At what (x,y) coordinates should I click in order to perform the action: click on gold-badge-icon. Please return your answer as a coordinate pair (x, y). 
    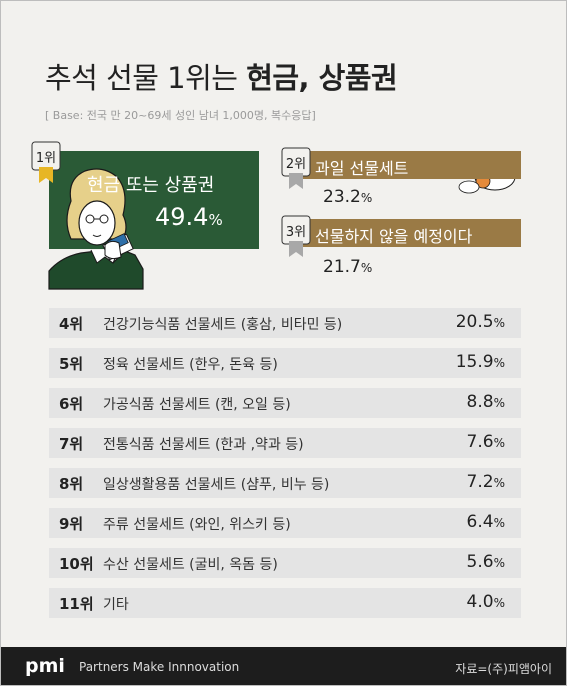
    Looking at the image, I should click on (46, 162).